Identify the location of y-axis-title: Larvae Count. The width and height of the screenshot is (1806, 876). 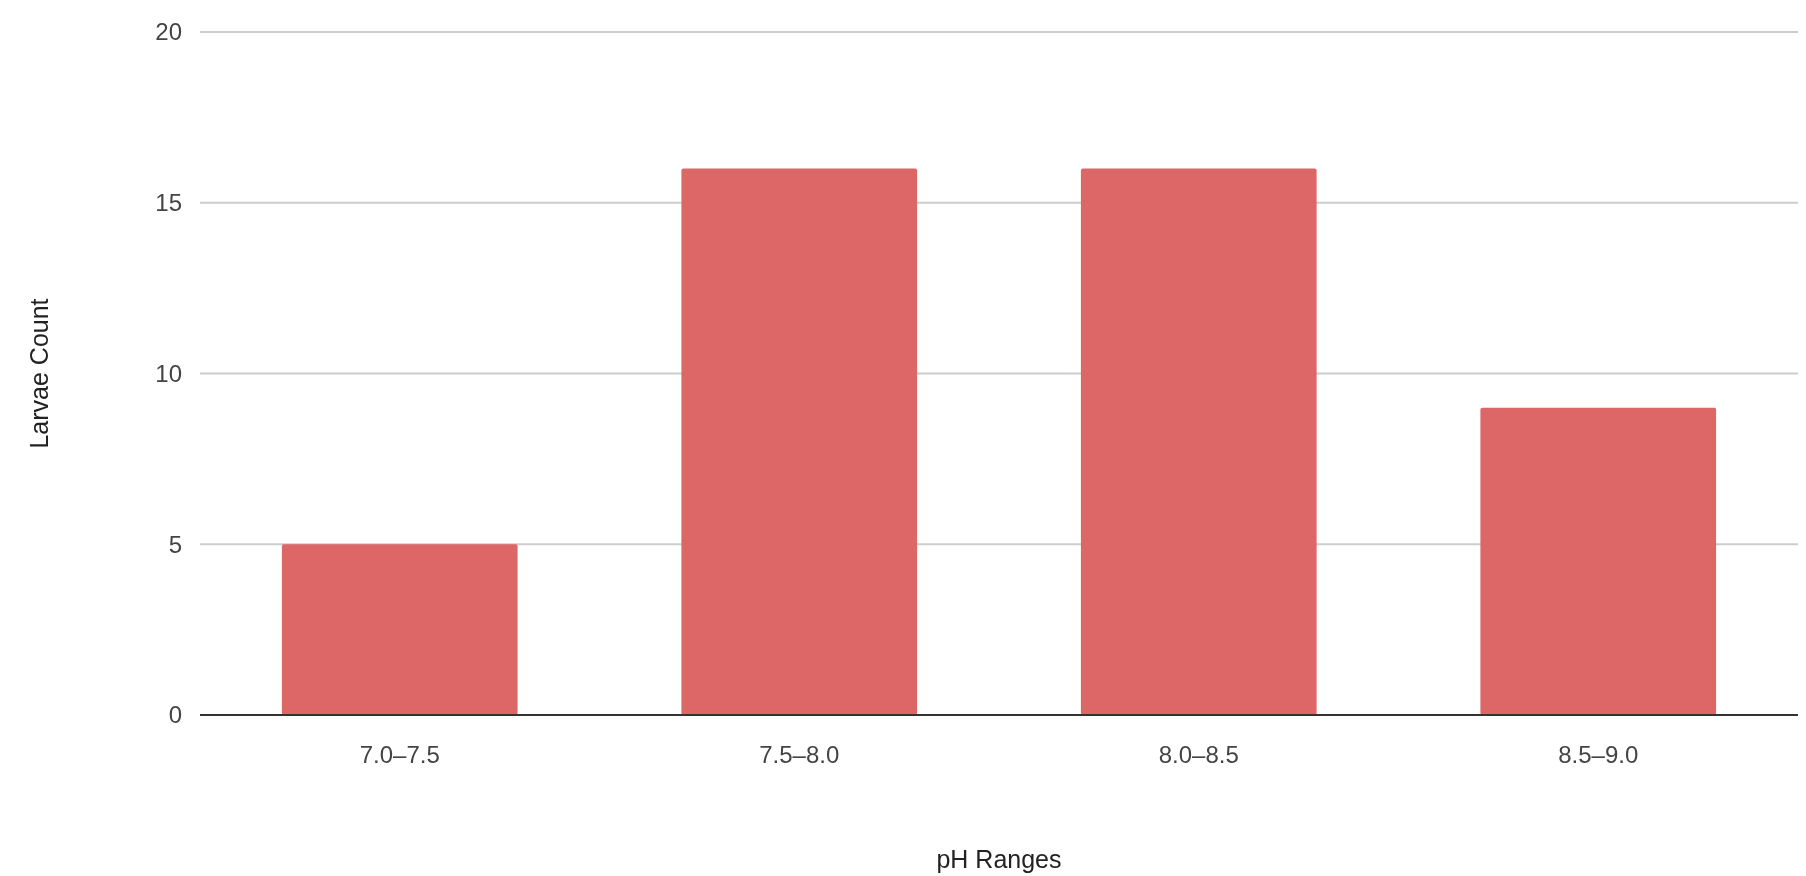
(39, 373).